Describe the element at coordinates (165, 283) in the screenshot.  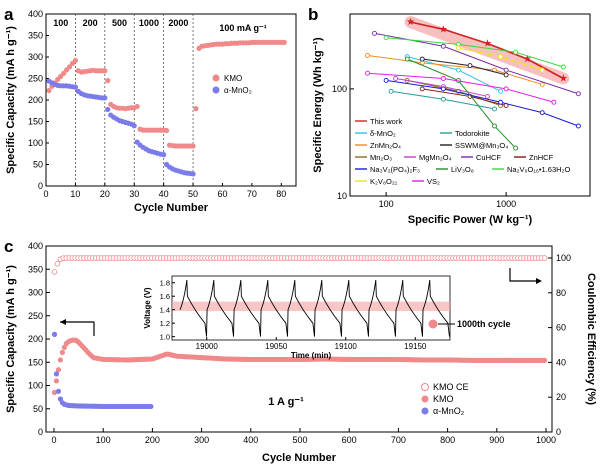
I see `inset-y-tick-label: 1.8` at that location.